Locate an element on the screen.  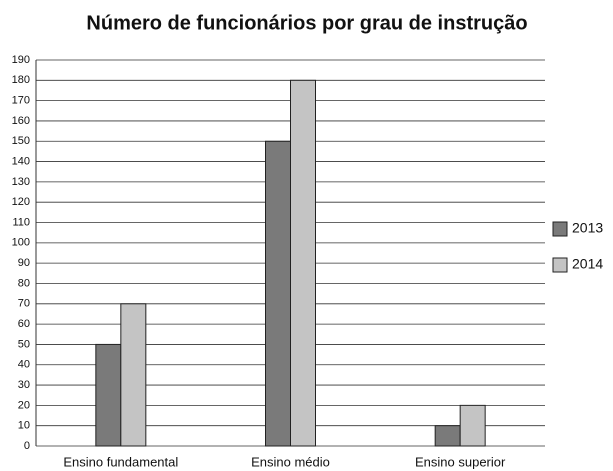
y-tick-label: 160 is located at coordinates (21, 121).